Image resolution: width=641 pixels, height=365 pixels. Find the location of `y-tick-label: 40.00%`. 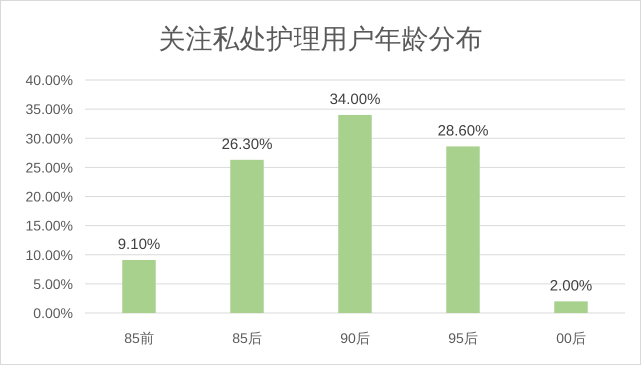

y-tick-label: 40.00% is located at coordinates (49, 80).